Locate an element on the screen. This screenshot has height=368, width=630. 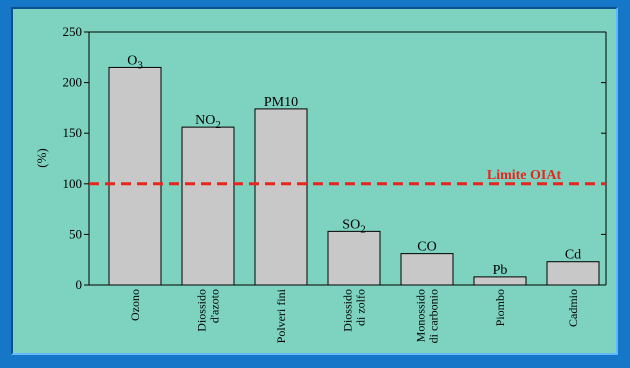
category-label: Monossido is located at coordinates (421, 315).